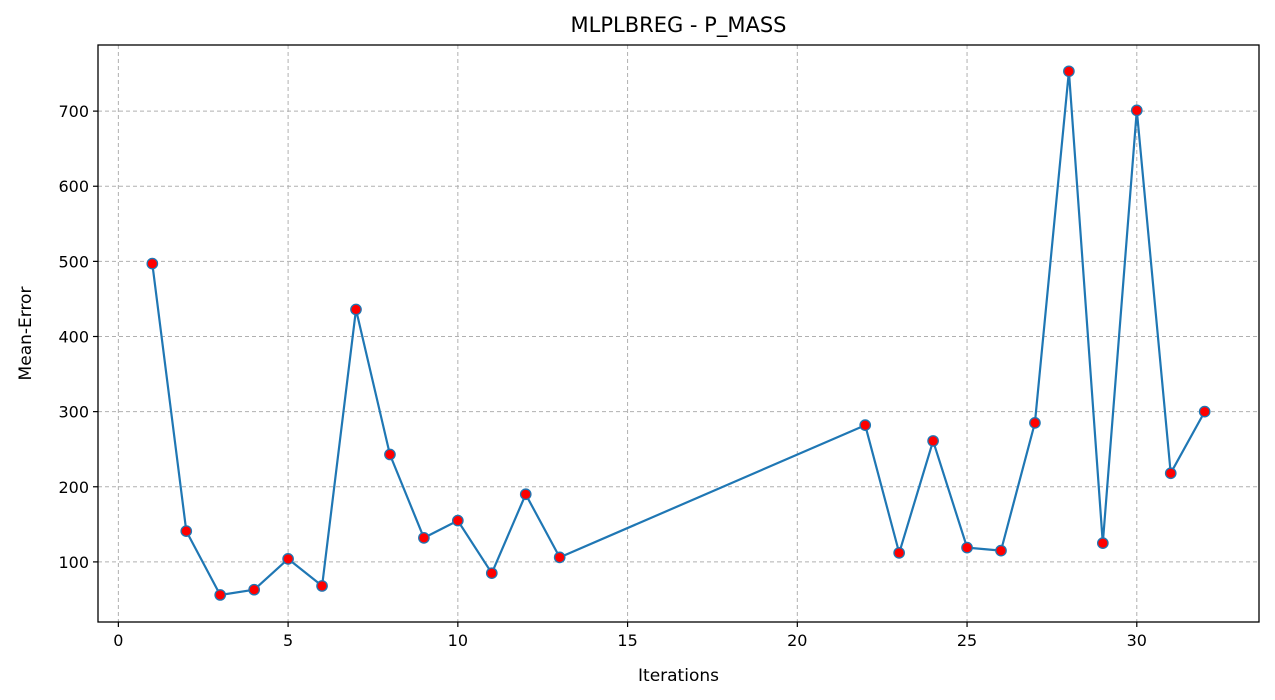  I want to click on y-tick-label: 700, so click(73, 111).